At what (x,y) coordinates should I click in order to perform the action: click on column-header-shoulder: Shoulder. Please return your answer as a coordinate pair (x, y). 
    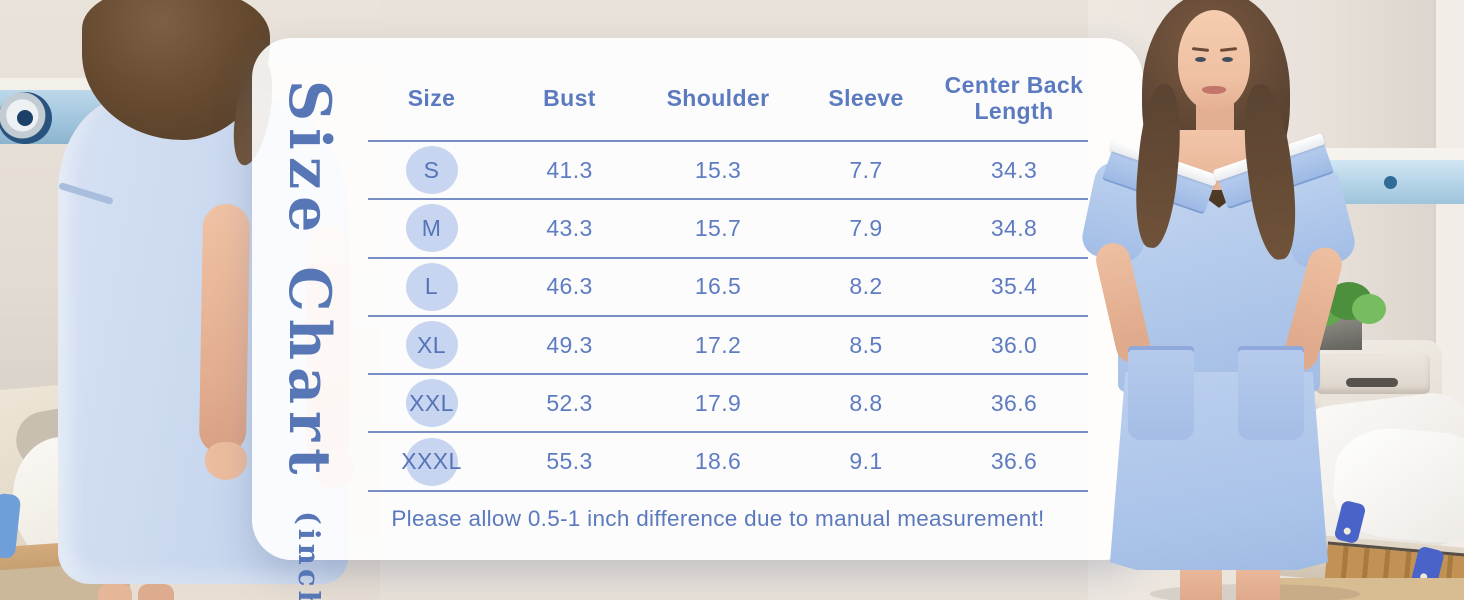
    Looking at the image, I should click on (718, 97).